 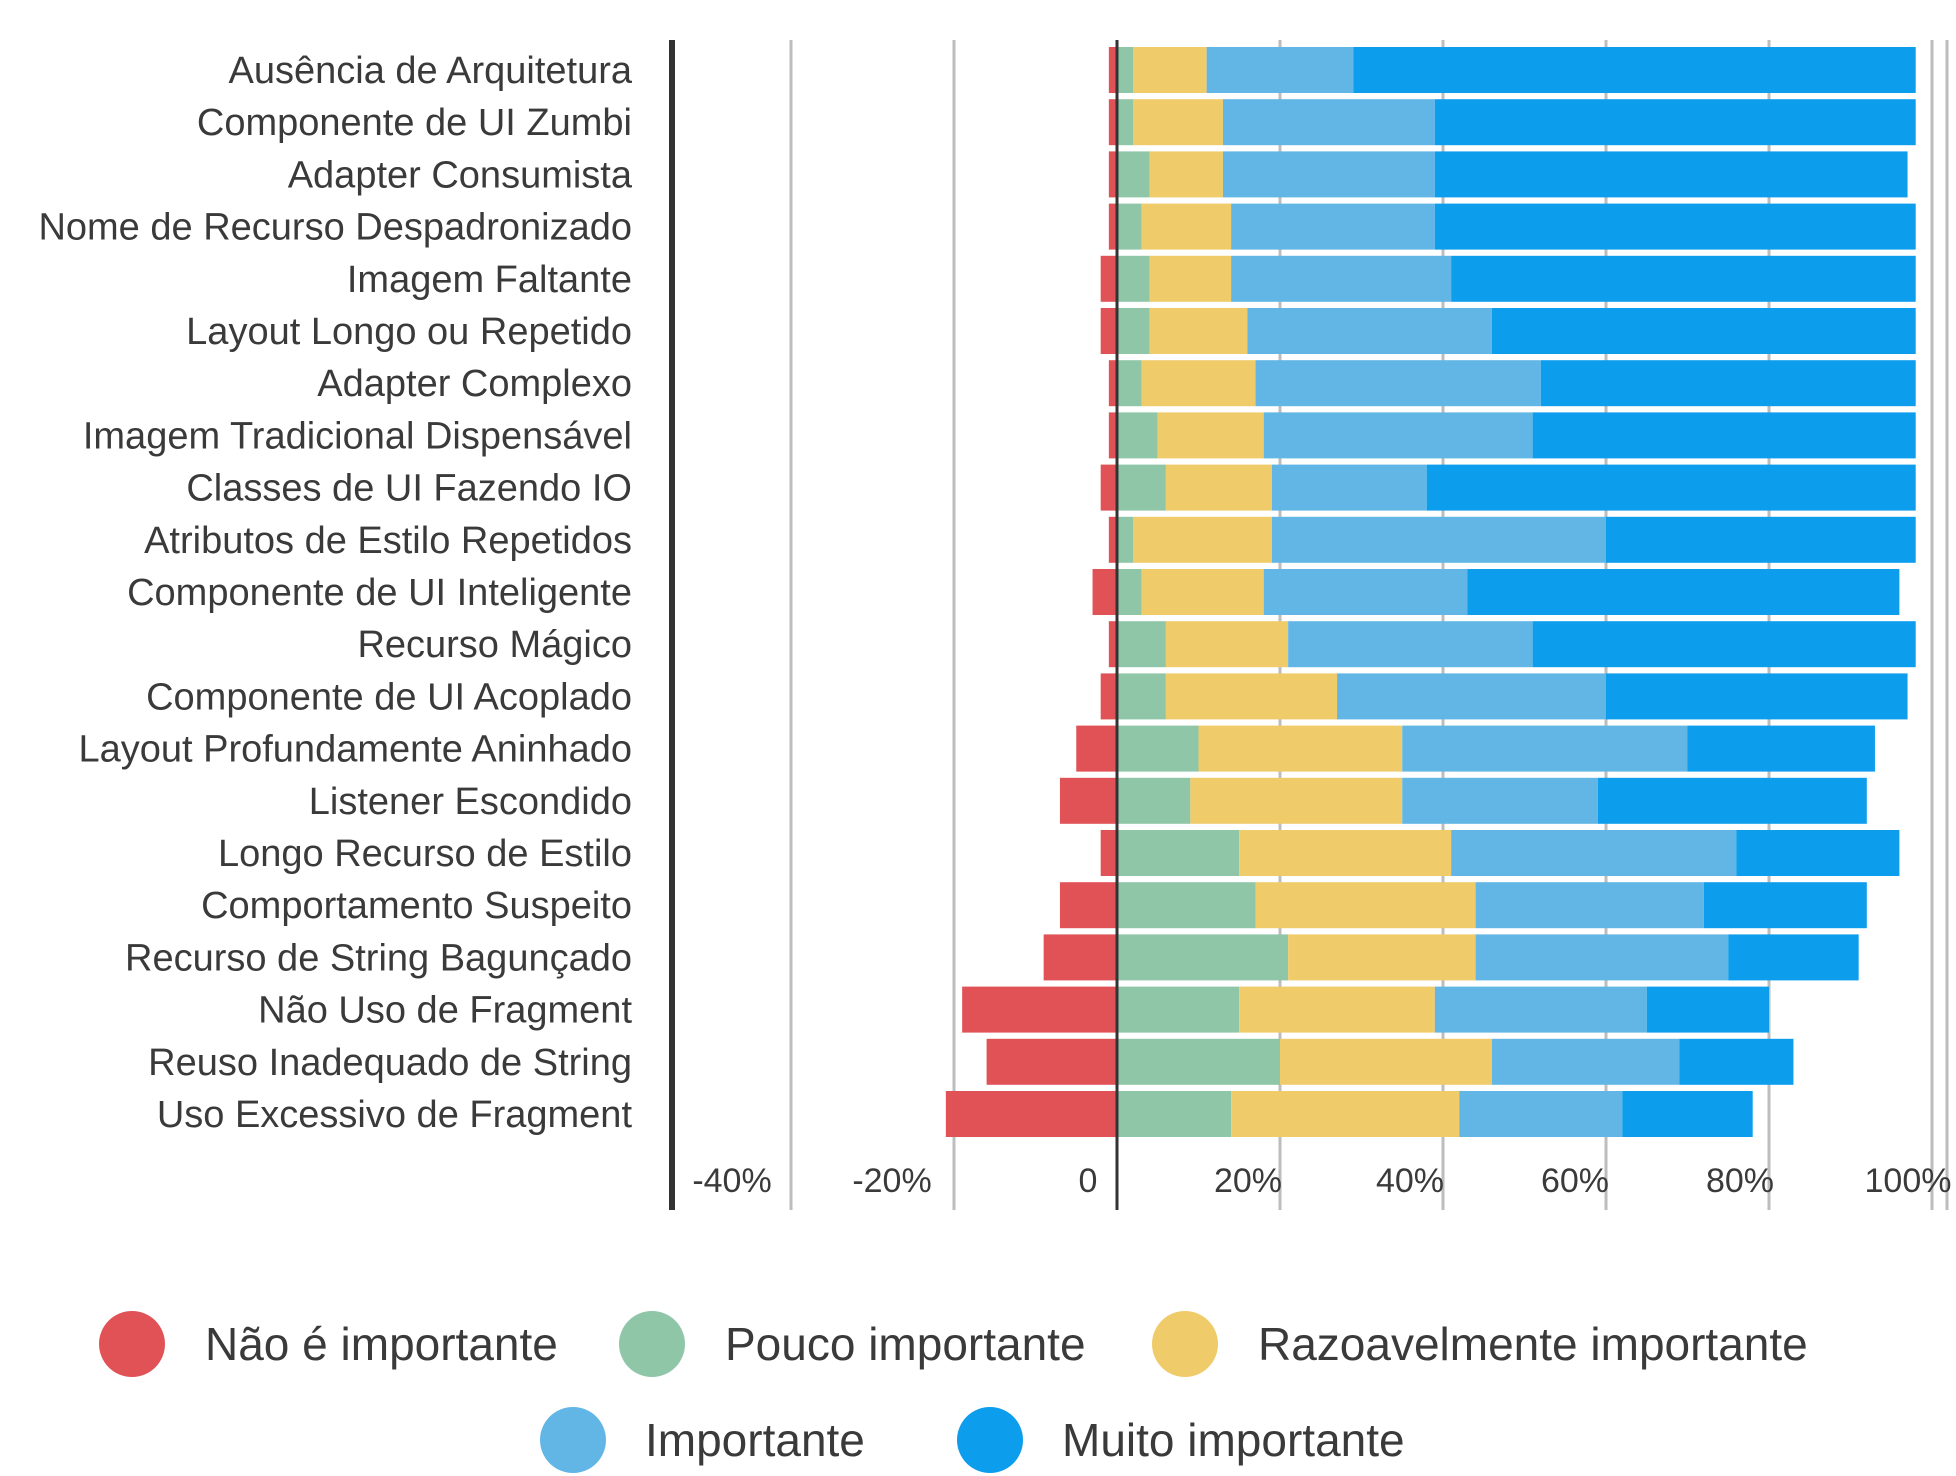 What do you see at coordinates (1096, 748) in the screenshot?
I see `bar-segment-s0-r13` at bounding box center [1096, 748].